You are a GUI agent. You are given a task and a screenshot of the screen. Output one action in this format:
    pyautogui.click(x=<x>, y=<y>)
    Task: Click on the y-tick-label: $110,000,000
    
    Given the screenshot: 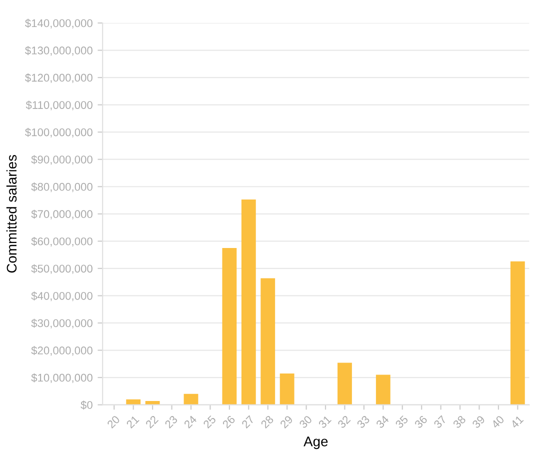 What is the action you would take?
    pyautogui.click(x=59, y=105)
    